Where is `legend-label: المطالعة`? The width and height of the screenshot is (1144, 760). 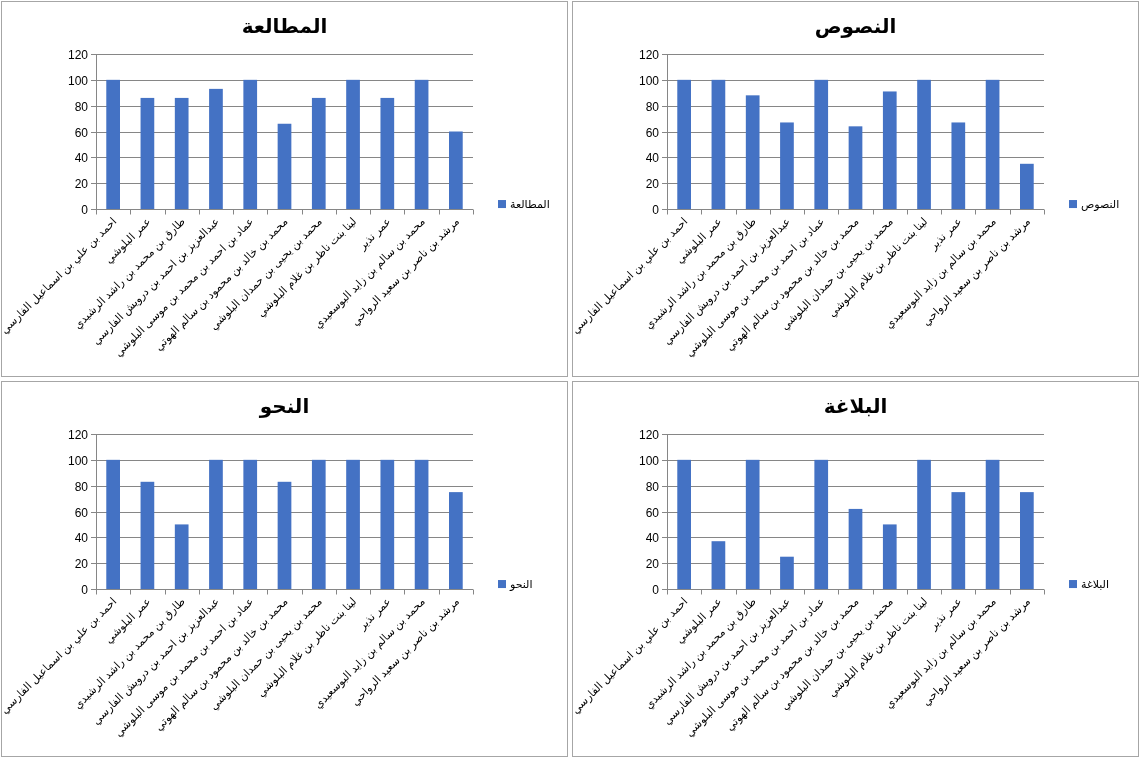 legend-label: المطالعة is located at coordinates (530, 204).